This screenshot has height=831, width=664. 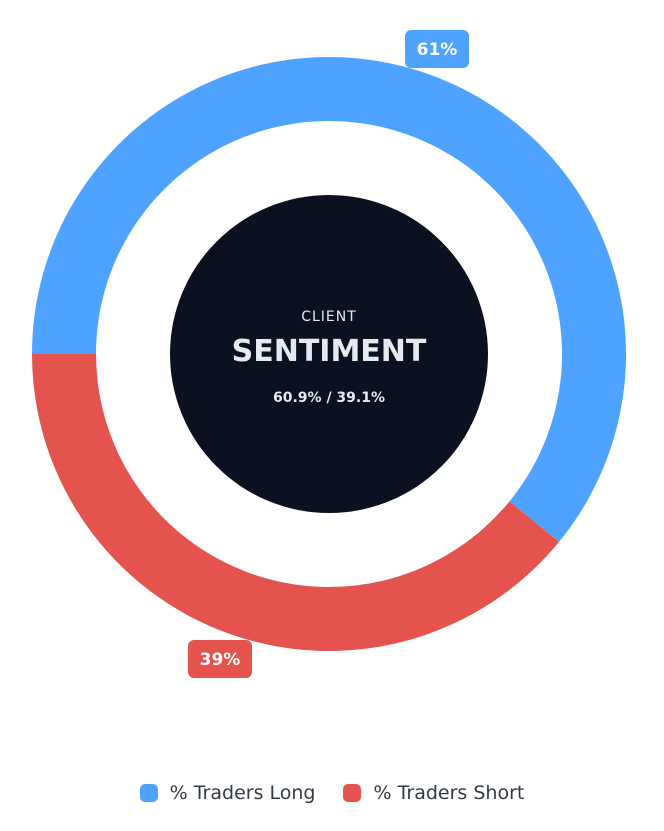 What do you see at coordinates (332, 793) in the screenshot?
I see `legend: % Traders Long % Traders Short` at bounding box center [332, 793].